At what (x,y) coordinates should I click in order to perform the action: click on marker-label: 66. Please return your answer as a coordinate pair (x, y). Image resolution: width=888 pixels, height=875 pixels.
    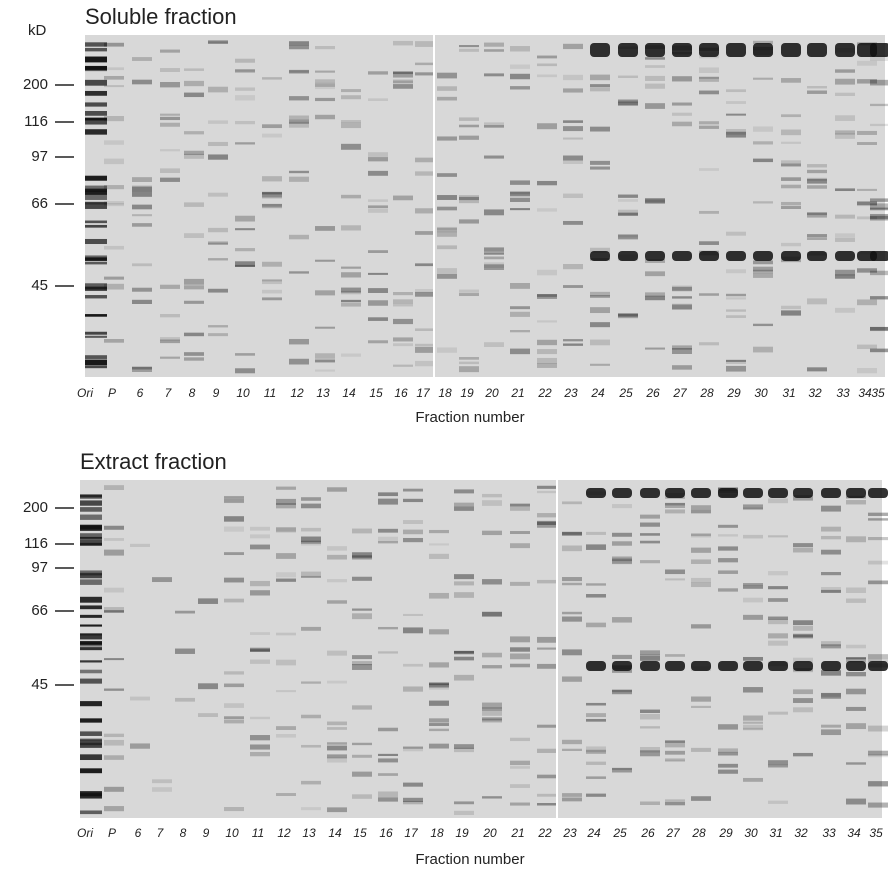
    Looking at the image, I should click on (39, 203).